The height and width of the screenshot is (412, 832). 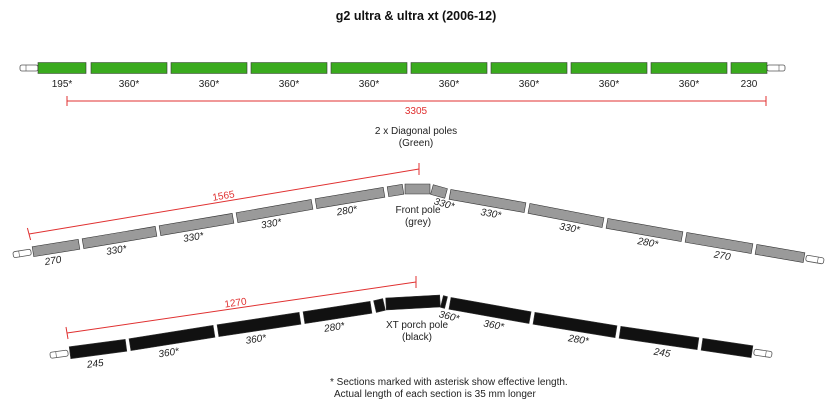 I want to click on green-left-tip-icon, so click(x=29, y=68).